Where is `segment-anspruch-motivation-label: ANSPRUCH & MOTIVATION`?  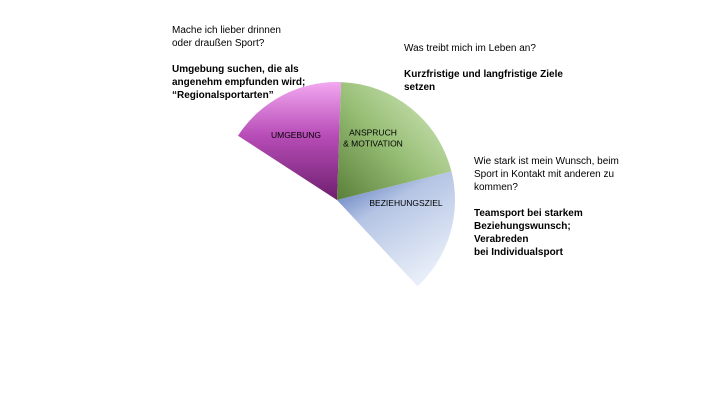
segment-anspruch-motivation-label: ANSPRUCH & MOTIVATION is located at coordinates (373, 138).